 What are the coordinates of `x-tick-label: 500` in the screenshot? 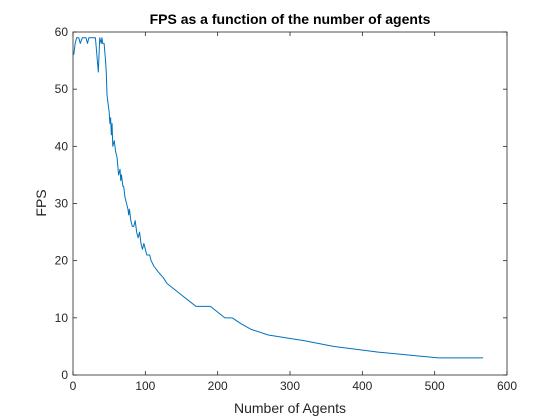 It's located at (435, 386).